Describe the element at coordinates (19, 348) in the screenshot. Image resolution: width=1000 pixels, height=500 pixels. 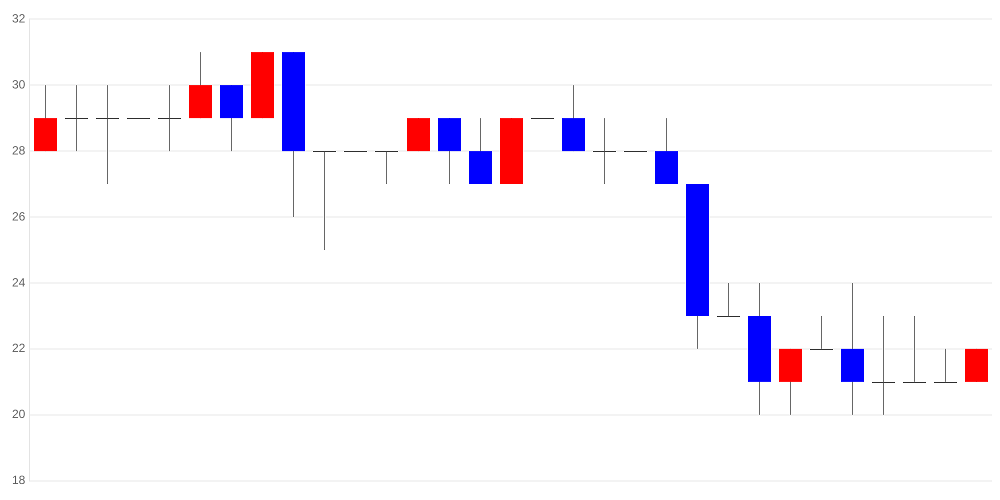
I see `y-tick-label: 22` at that location.